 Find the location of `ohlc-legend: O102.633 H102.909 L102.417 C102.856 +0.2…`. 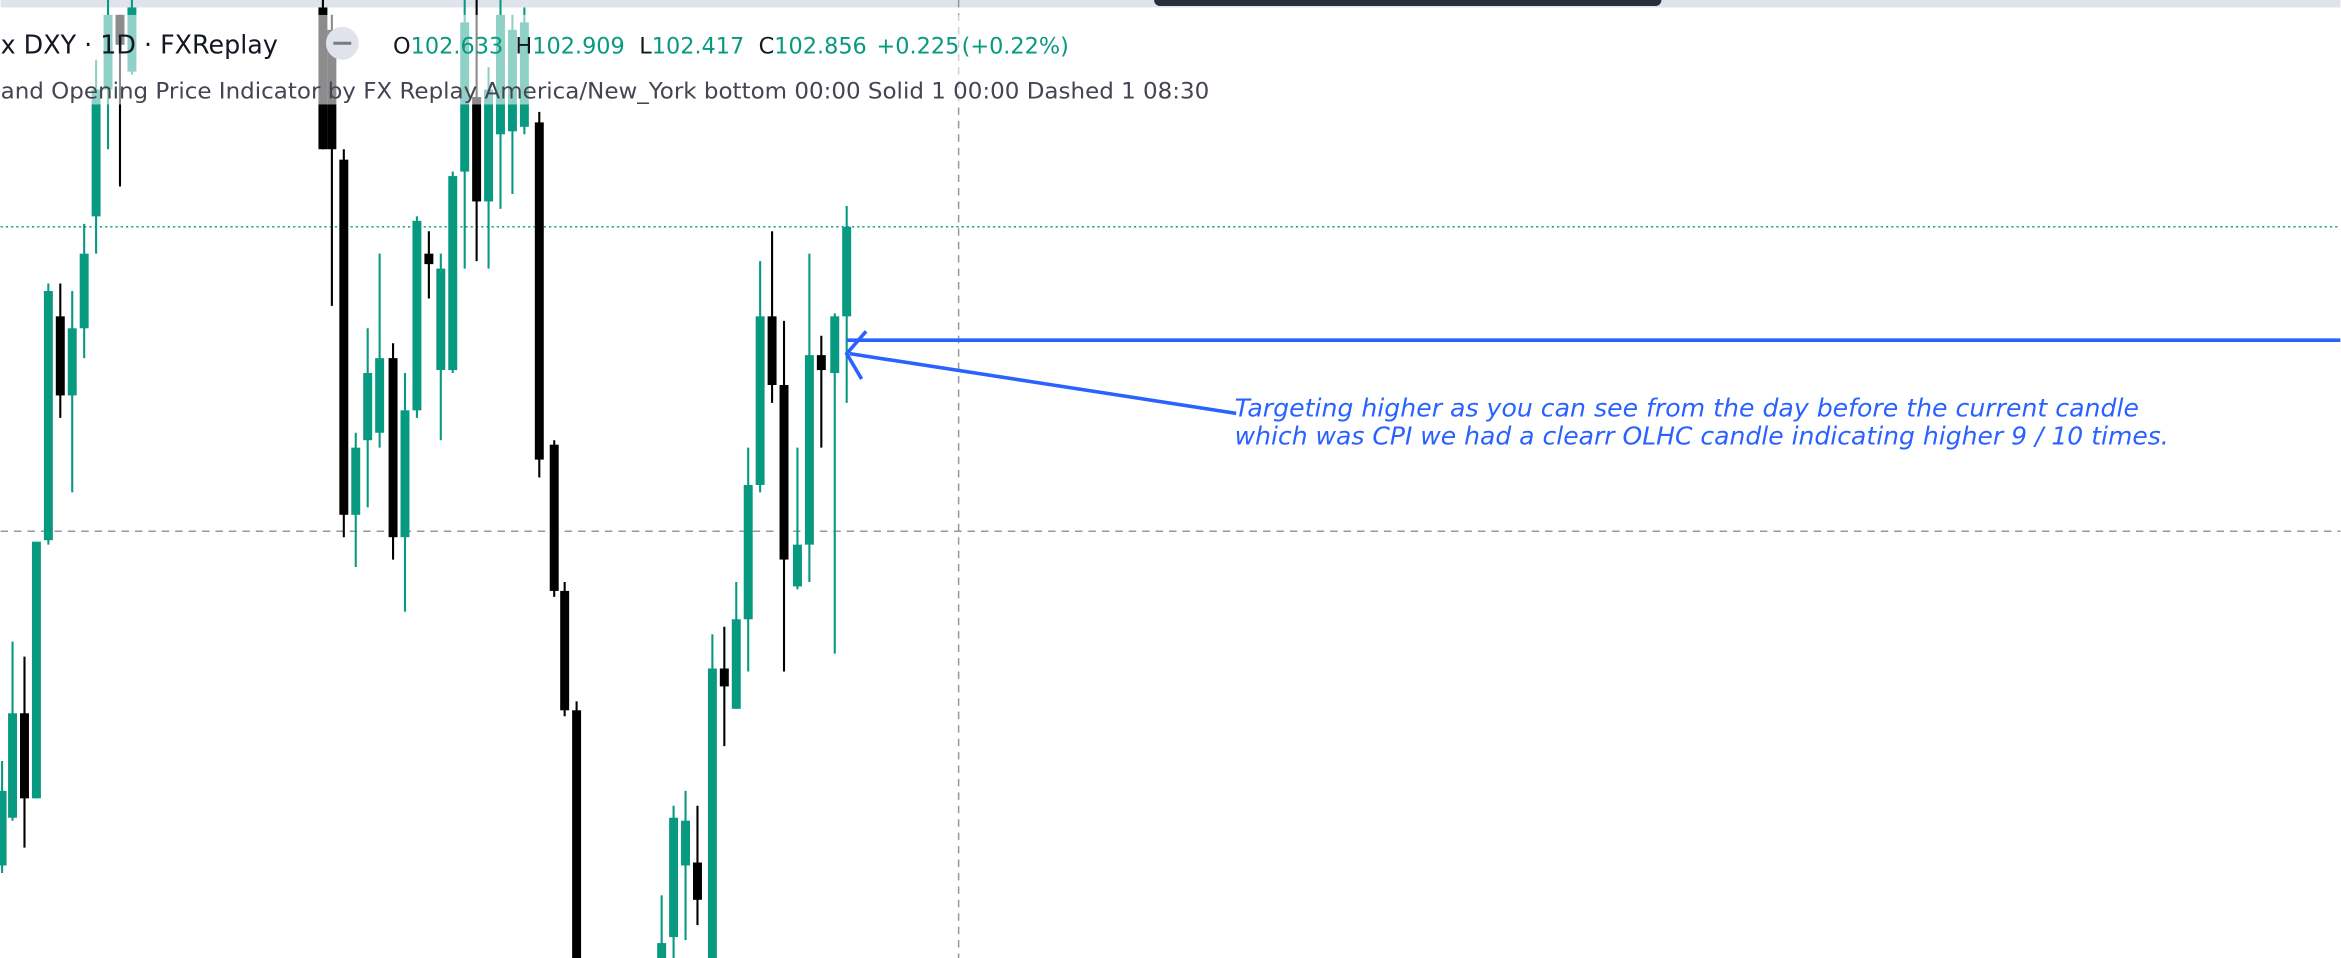

ohlc-legend: O102.633 H102.909 L102.417 C102.856 +0.2… is located at coordinates (731, 47).